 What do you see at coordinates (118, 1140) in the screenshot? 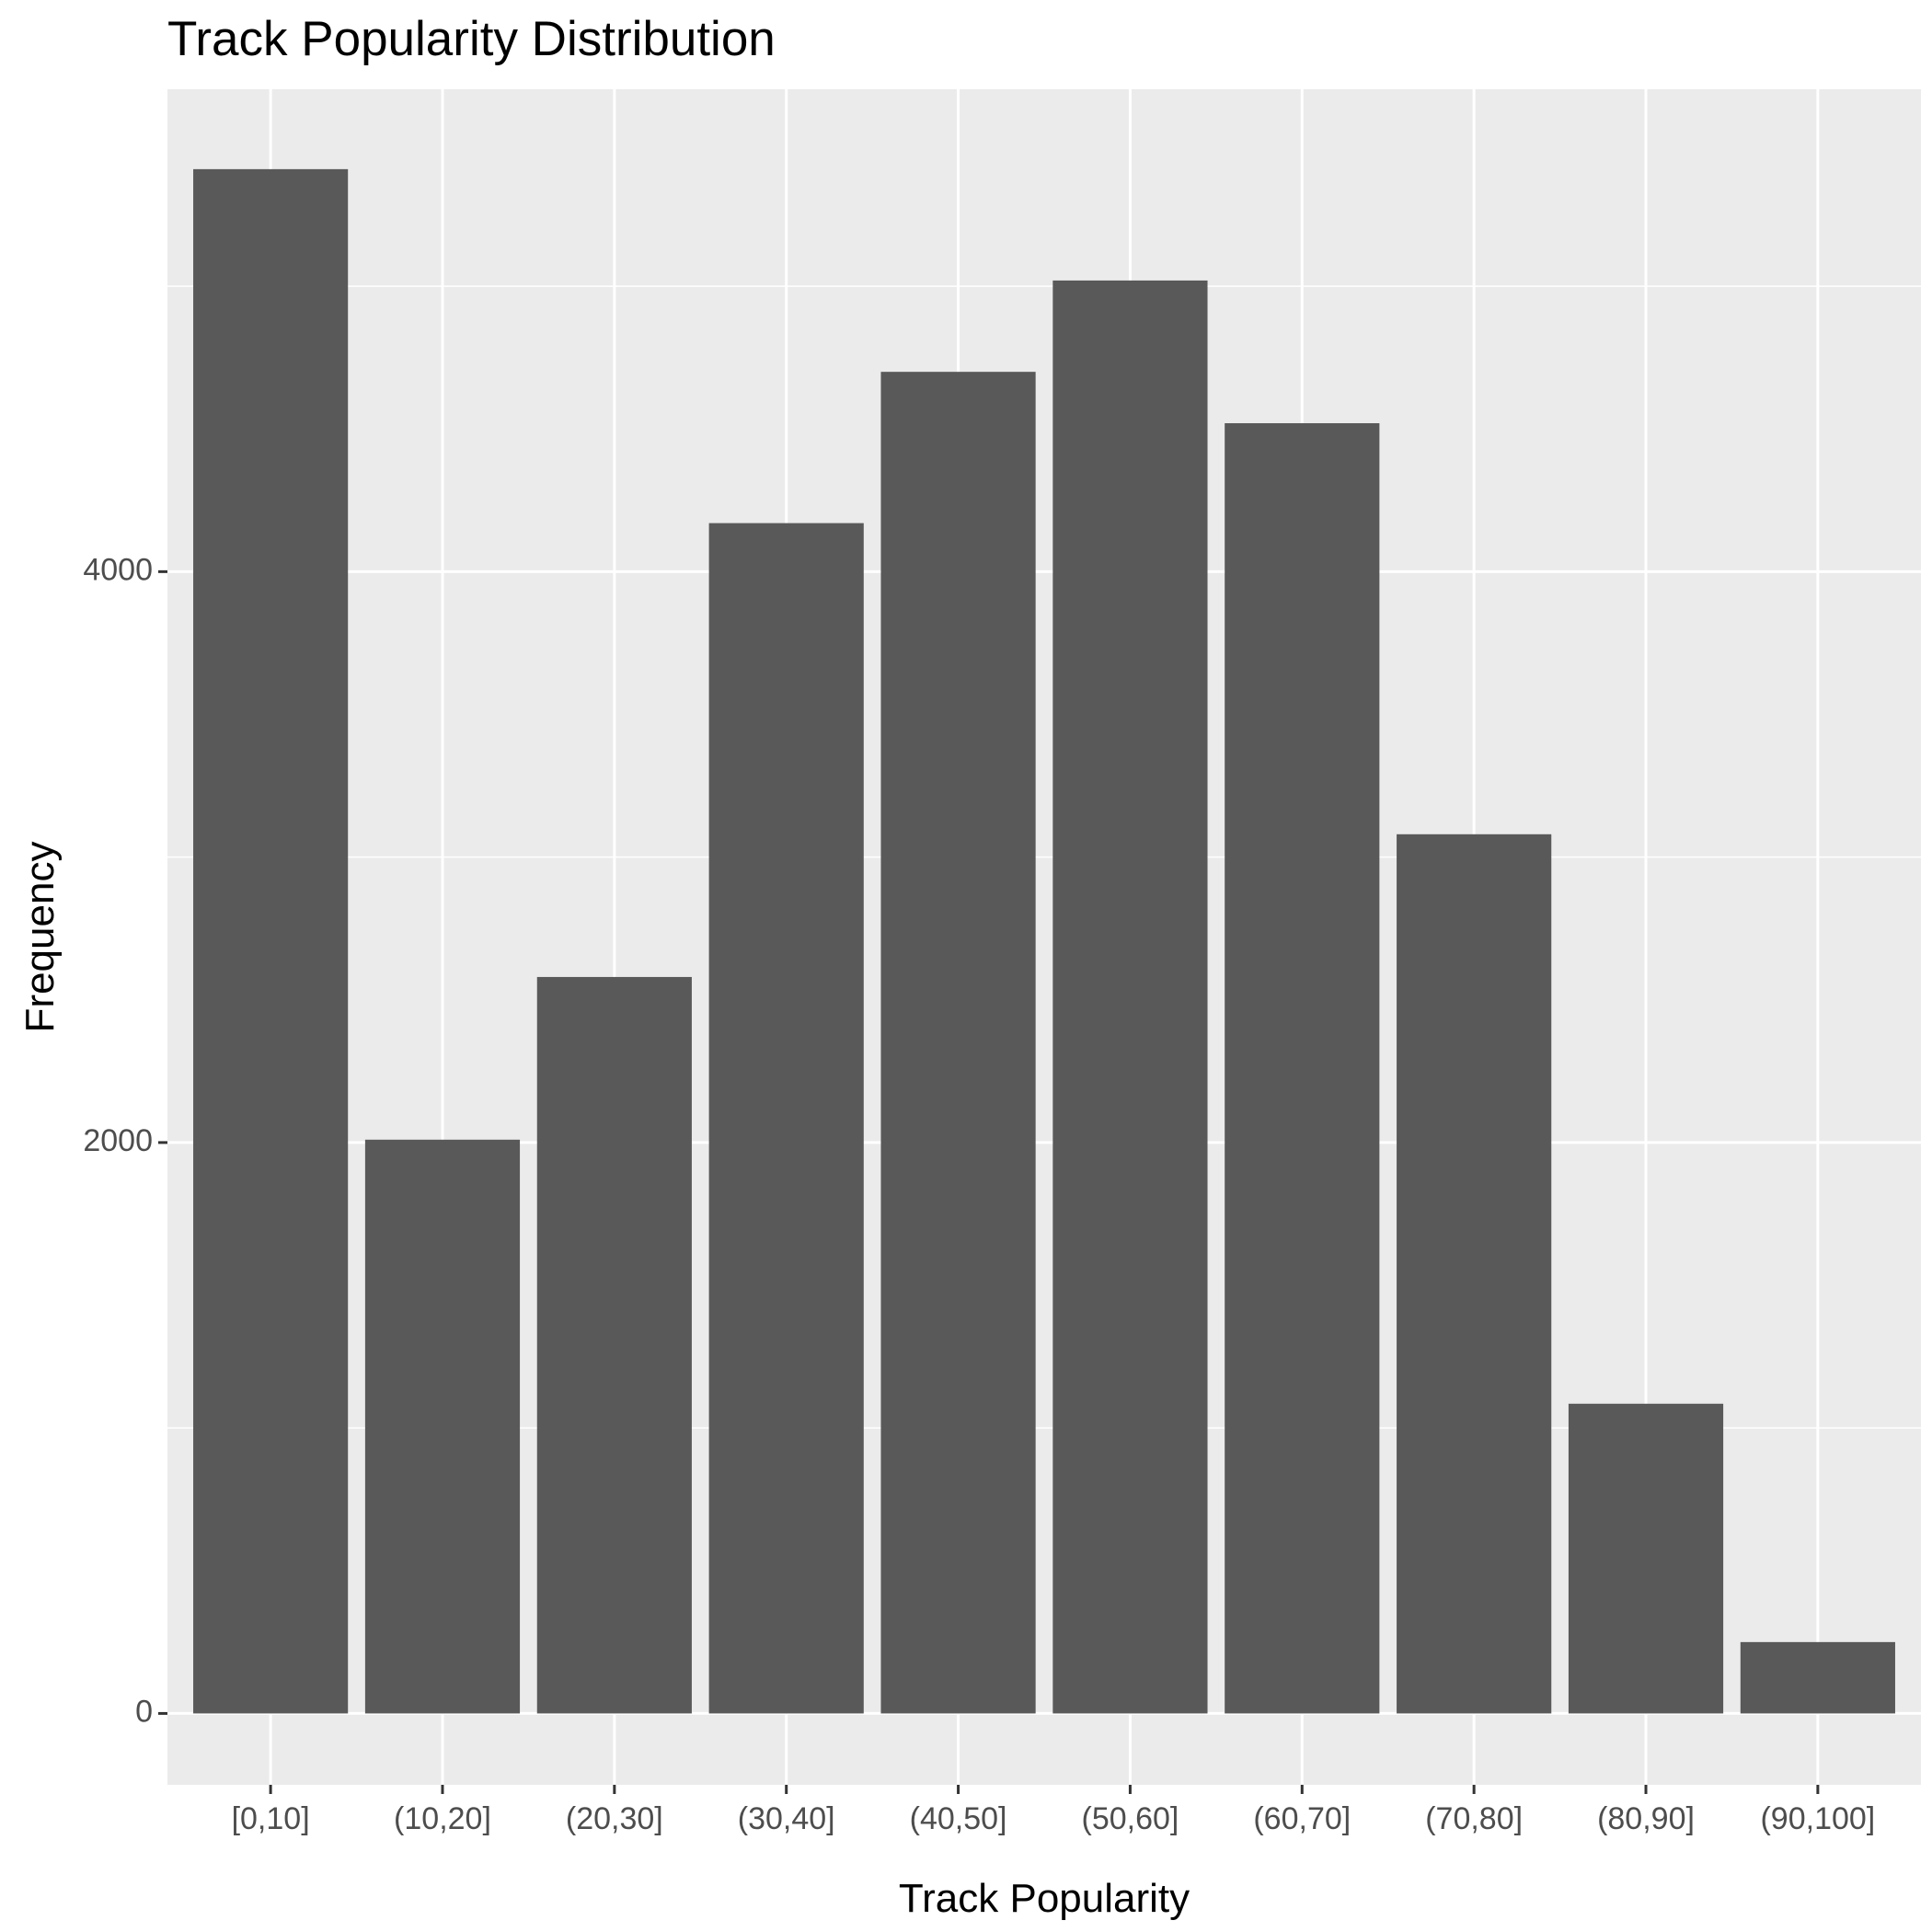
I see `y-tick-label: 2000` at bounding box center [118, 1140].